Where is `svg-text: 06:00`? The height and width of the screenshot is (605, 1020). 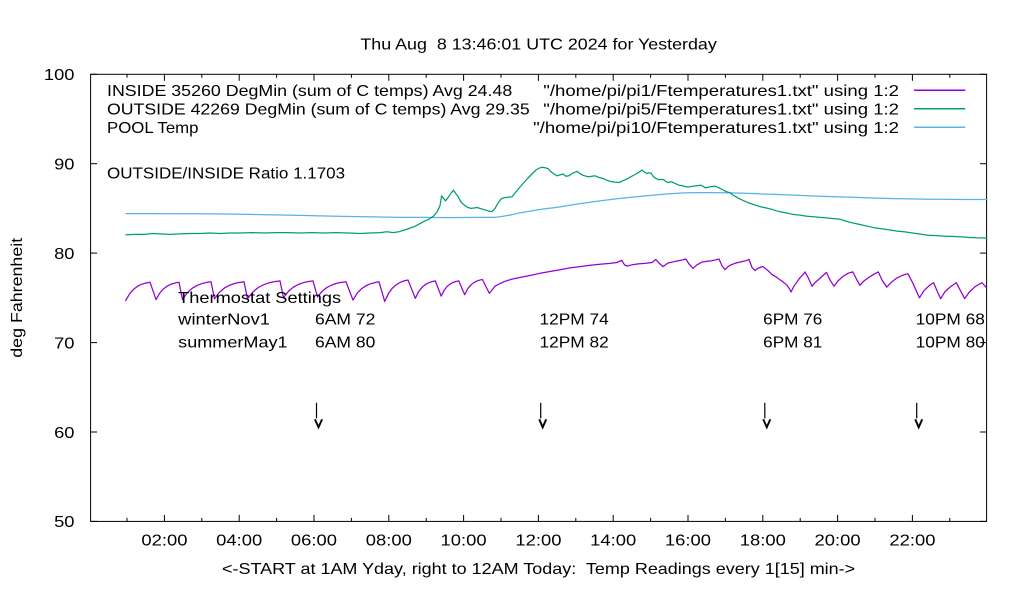 svg-text: 06:00 is located at coordinates (314, 540).